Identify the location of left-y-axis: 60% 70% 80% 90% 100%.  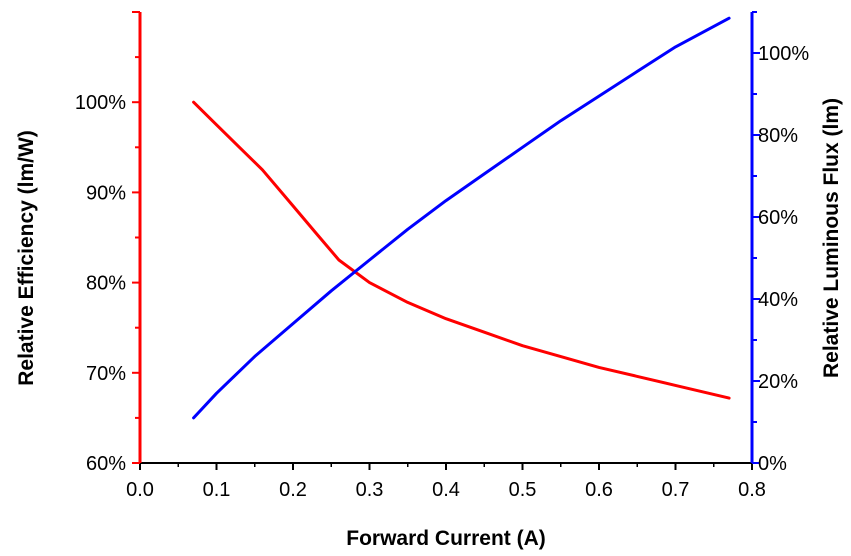
(108, 243).